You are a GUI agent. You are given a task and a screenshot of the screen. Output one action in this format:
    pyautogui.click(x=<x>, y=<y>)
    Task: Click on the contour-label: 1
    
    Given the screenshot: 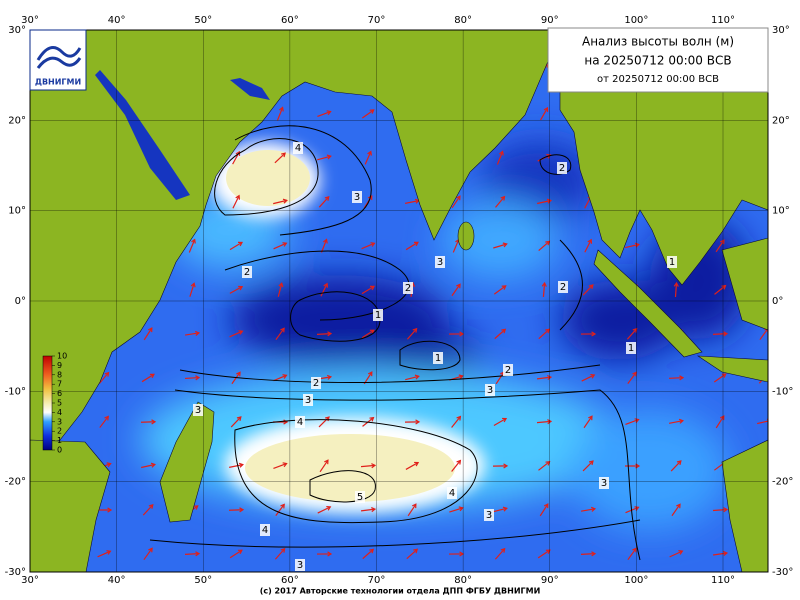 What is the action you would take?
    pyautogui.click(x=378, y=315)
    